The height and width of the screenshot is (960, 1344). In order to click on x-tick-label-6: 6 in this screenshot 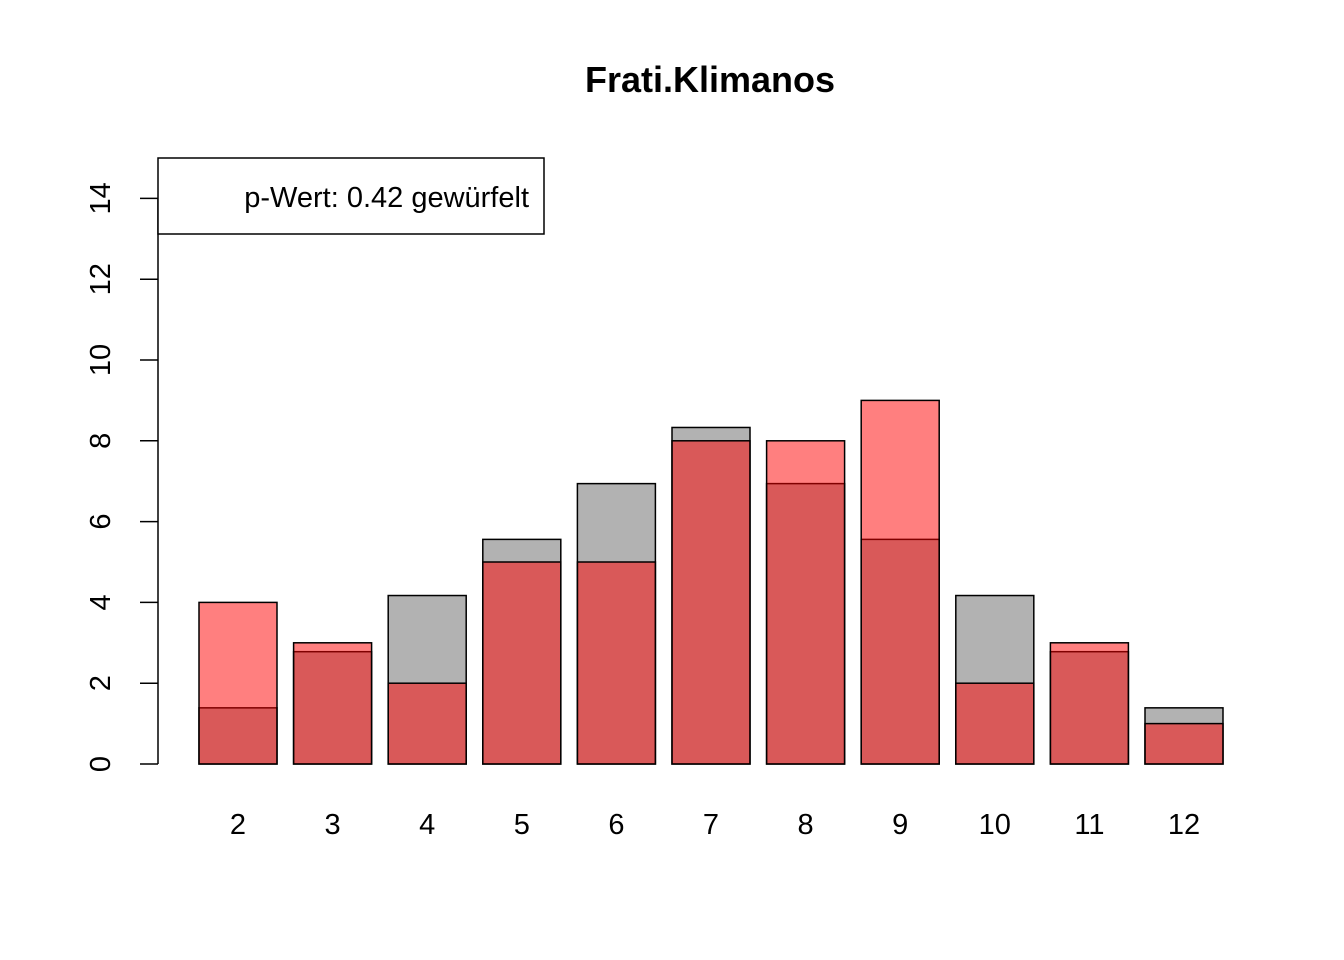, I will do `click(616, 825)`.